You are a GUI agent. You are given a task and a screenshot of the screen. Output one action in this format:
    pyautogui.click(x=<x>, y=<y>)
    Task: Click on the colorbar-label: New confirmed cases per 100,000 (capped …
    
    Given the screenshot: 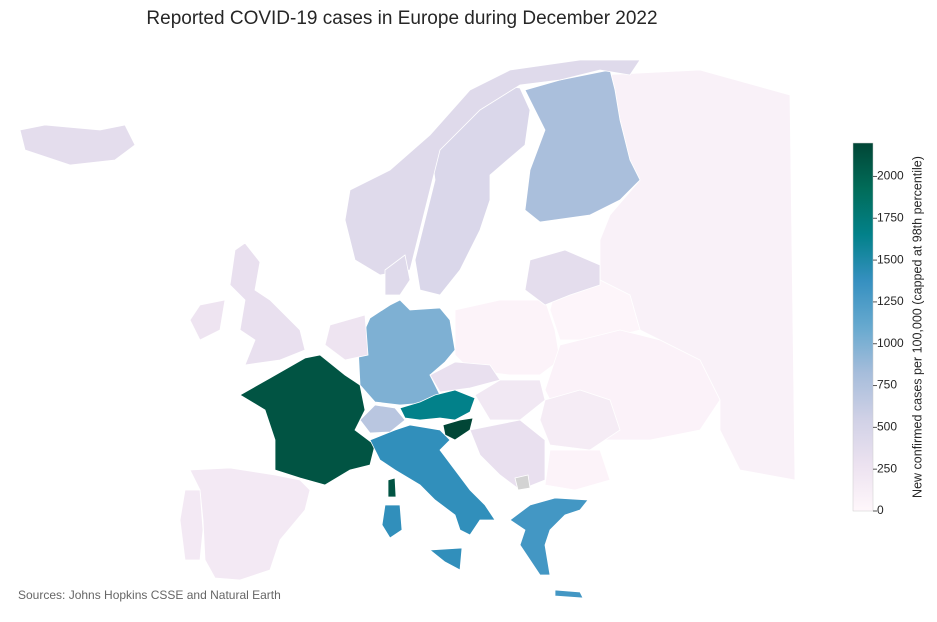 What is the action you would take?
    pyautogui.click(x=917, y=327)
    